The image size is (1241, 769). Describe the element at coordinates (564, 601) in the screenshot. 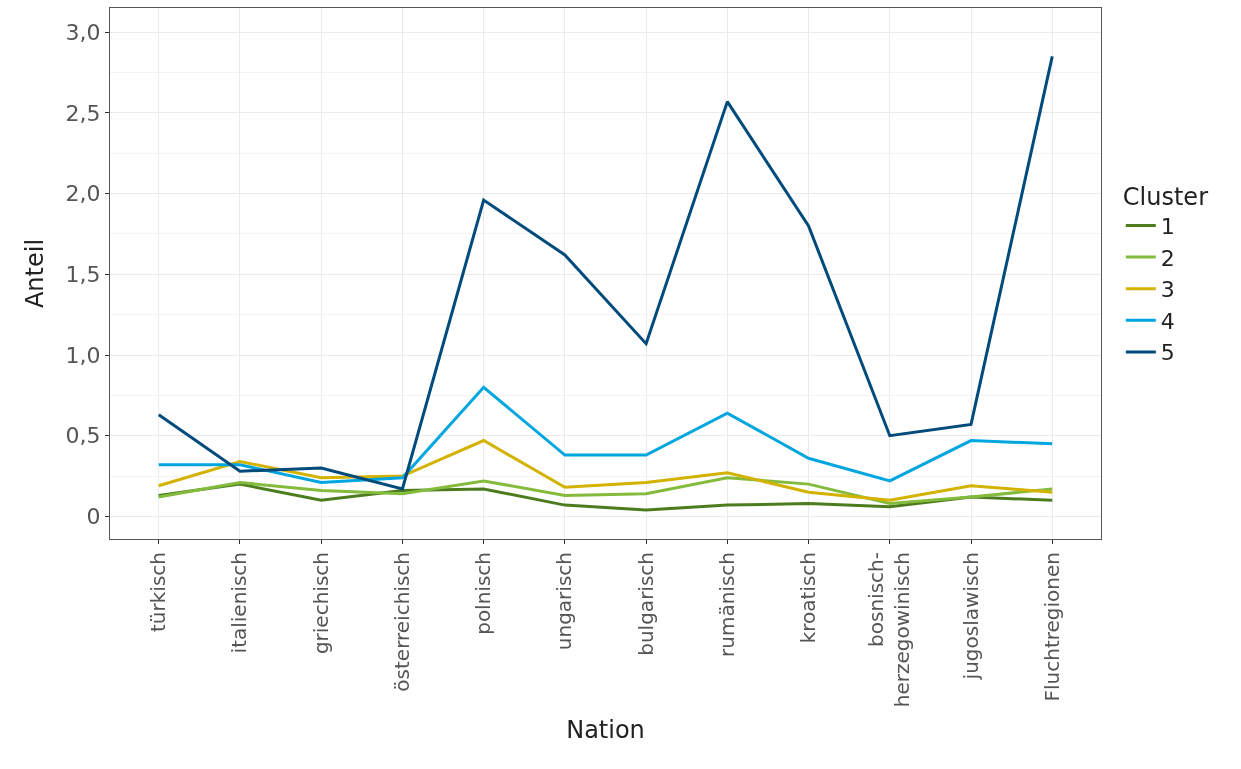

I see `x-tick-label: ungarisch` at that location.